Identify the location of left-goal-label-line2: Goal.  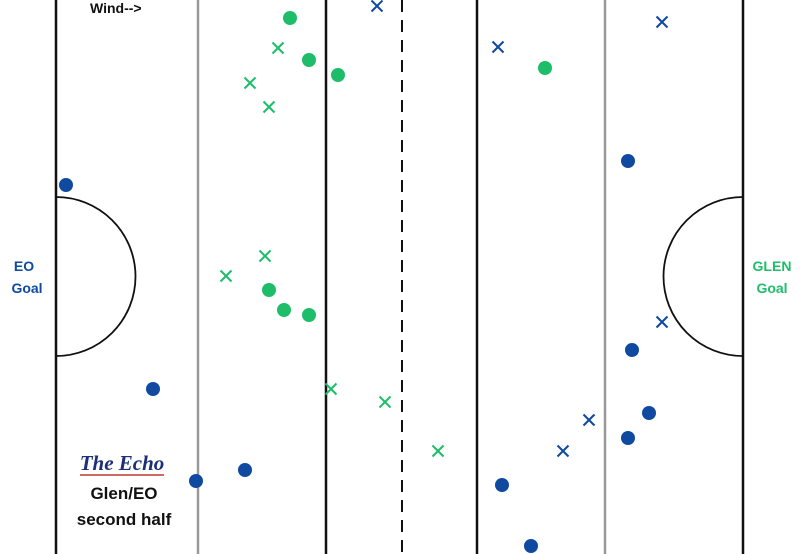
(26, 288).